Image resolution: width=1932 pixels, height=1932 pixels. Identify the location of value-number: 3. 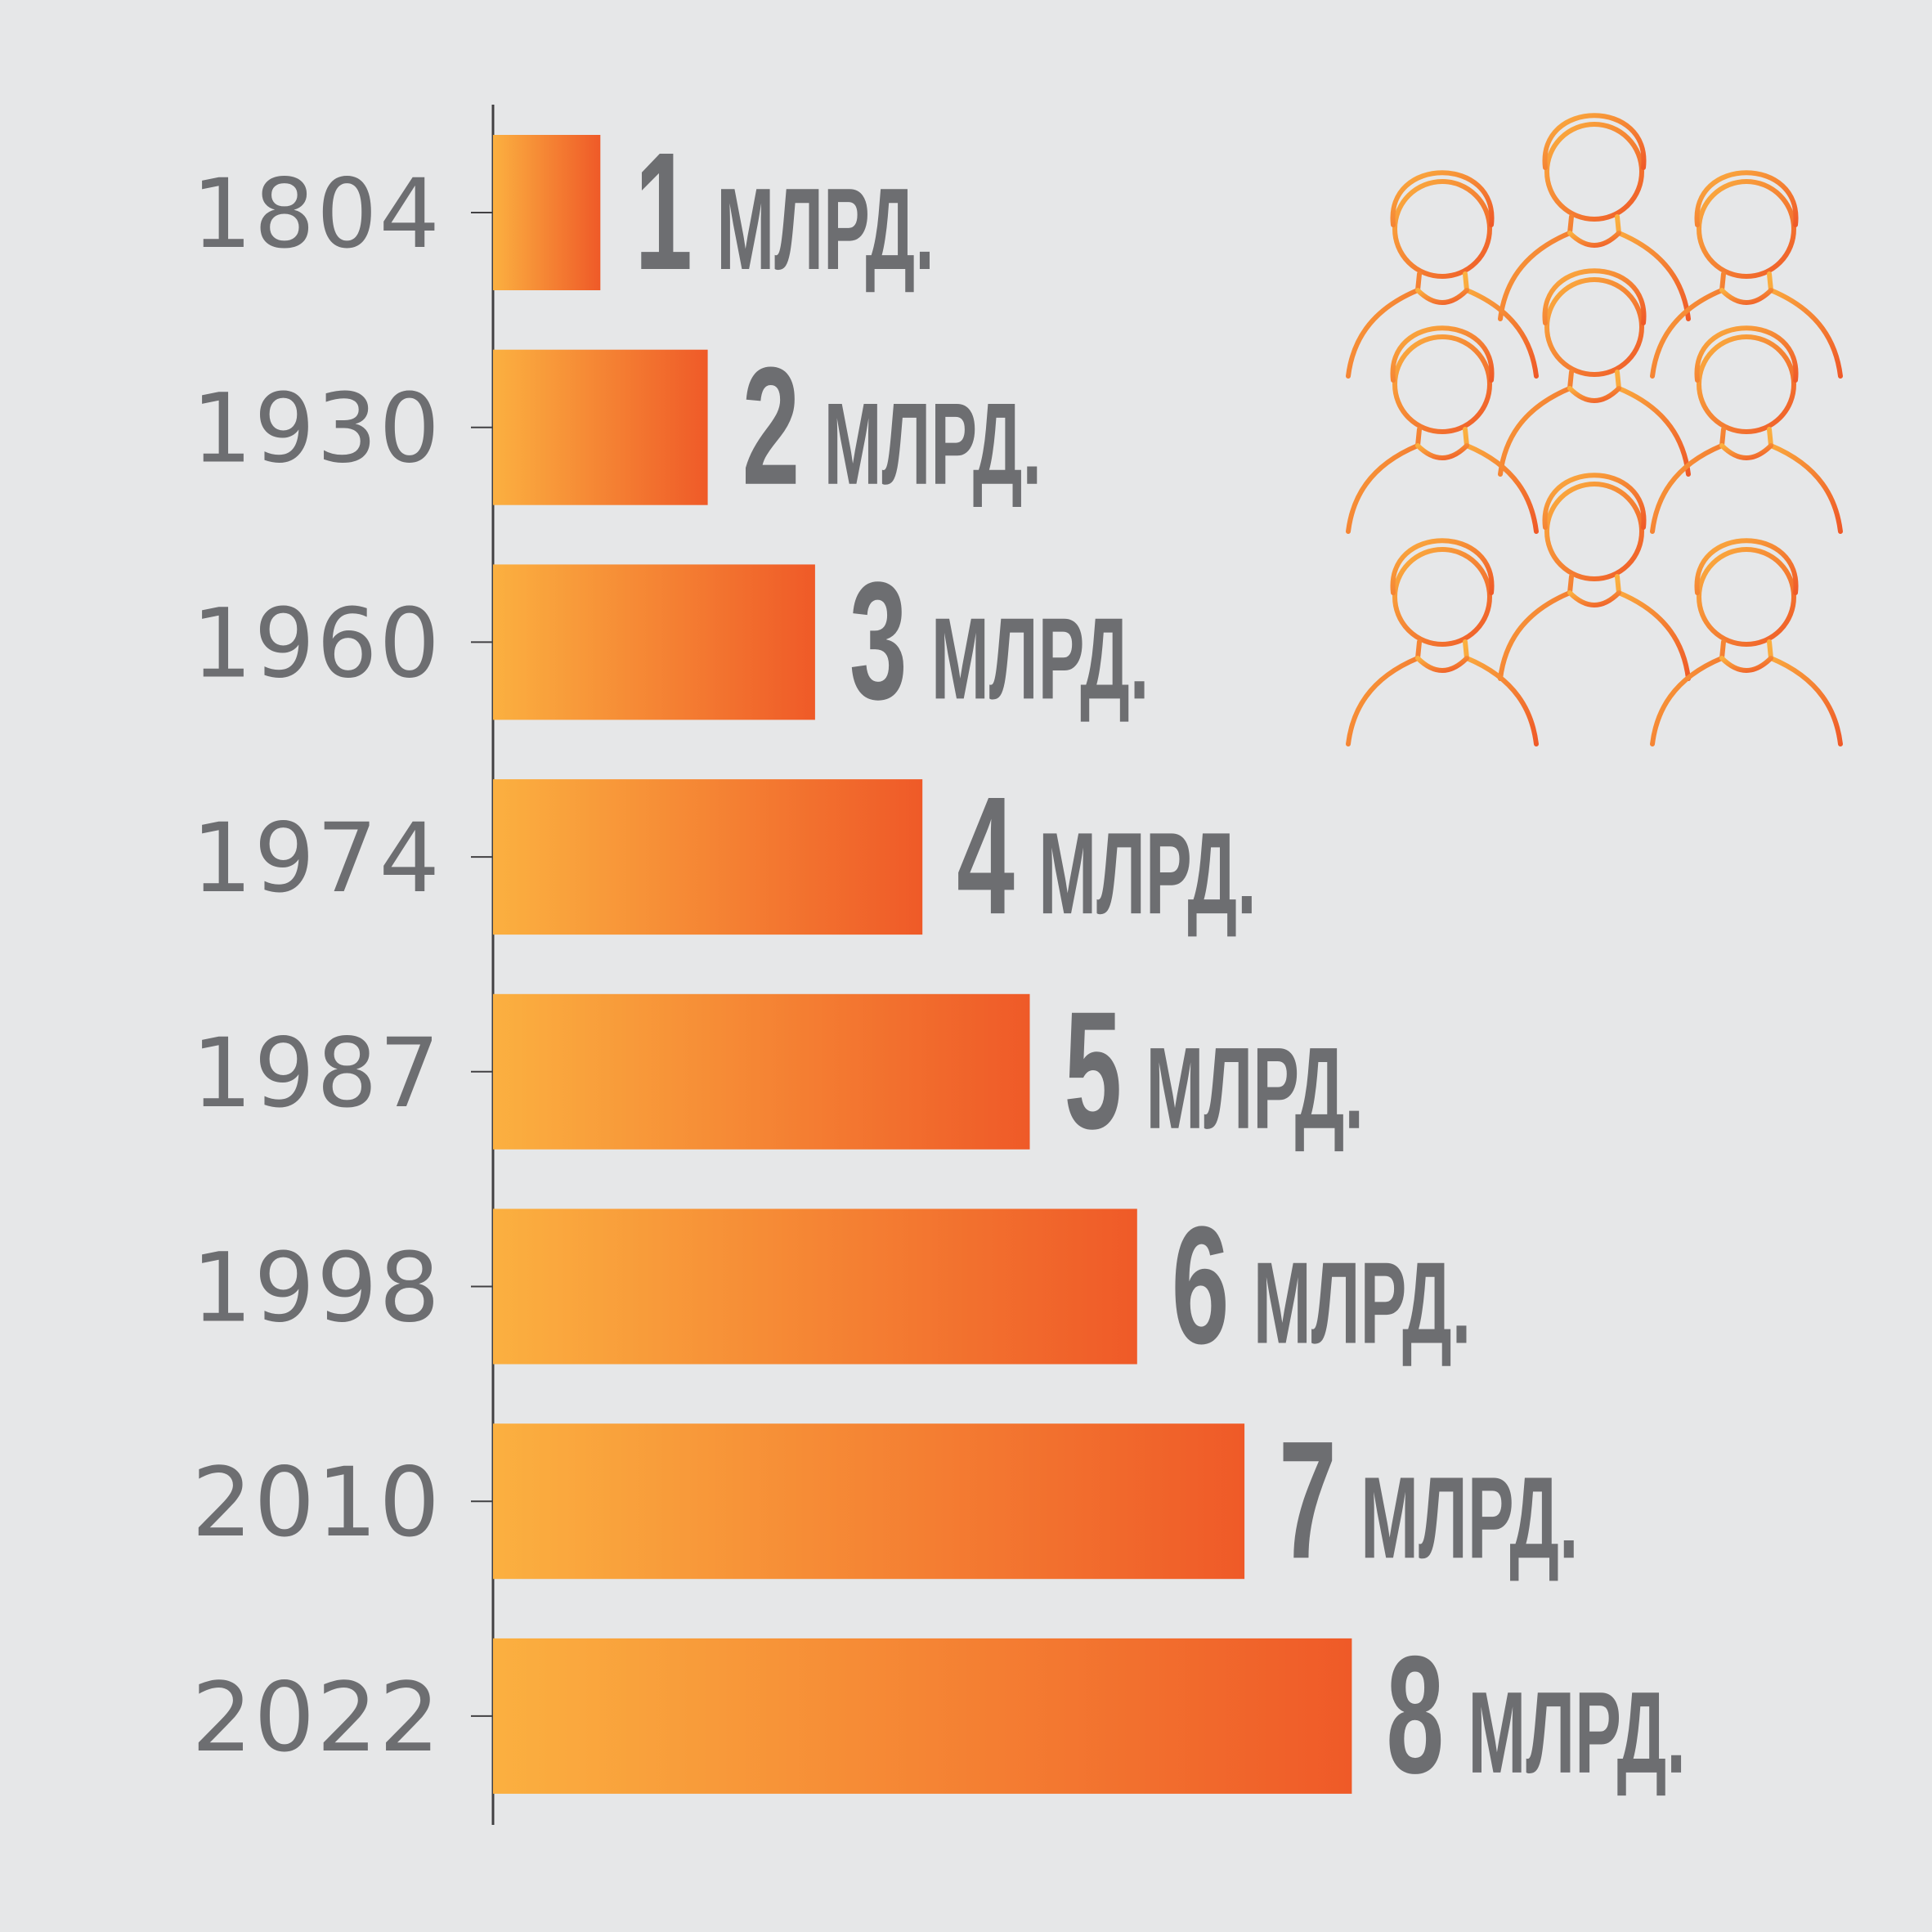
(878, 642).